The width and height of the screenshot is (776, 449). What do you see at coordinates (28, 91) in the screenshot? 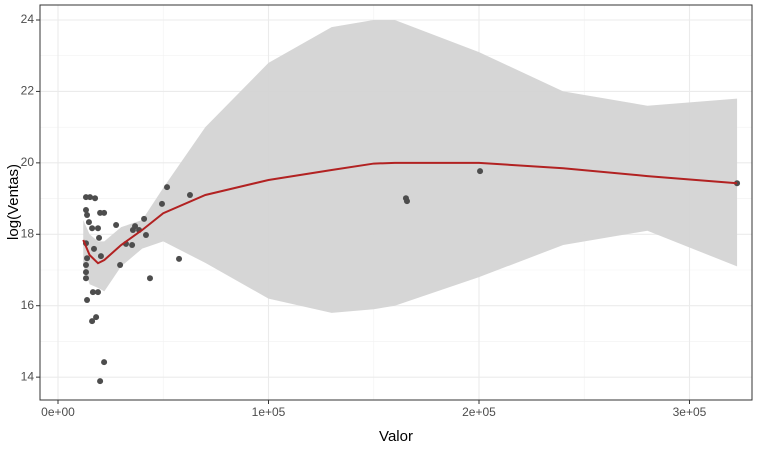
I see `y-tick-label: 22` at bounding box center [28, 91].